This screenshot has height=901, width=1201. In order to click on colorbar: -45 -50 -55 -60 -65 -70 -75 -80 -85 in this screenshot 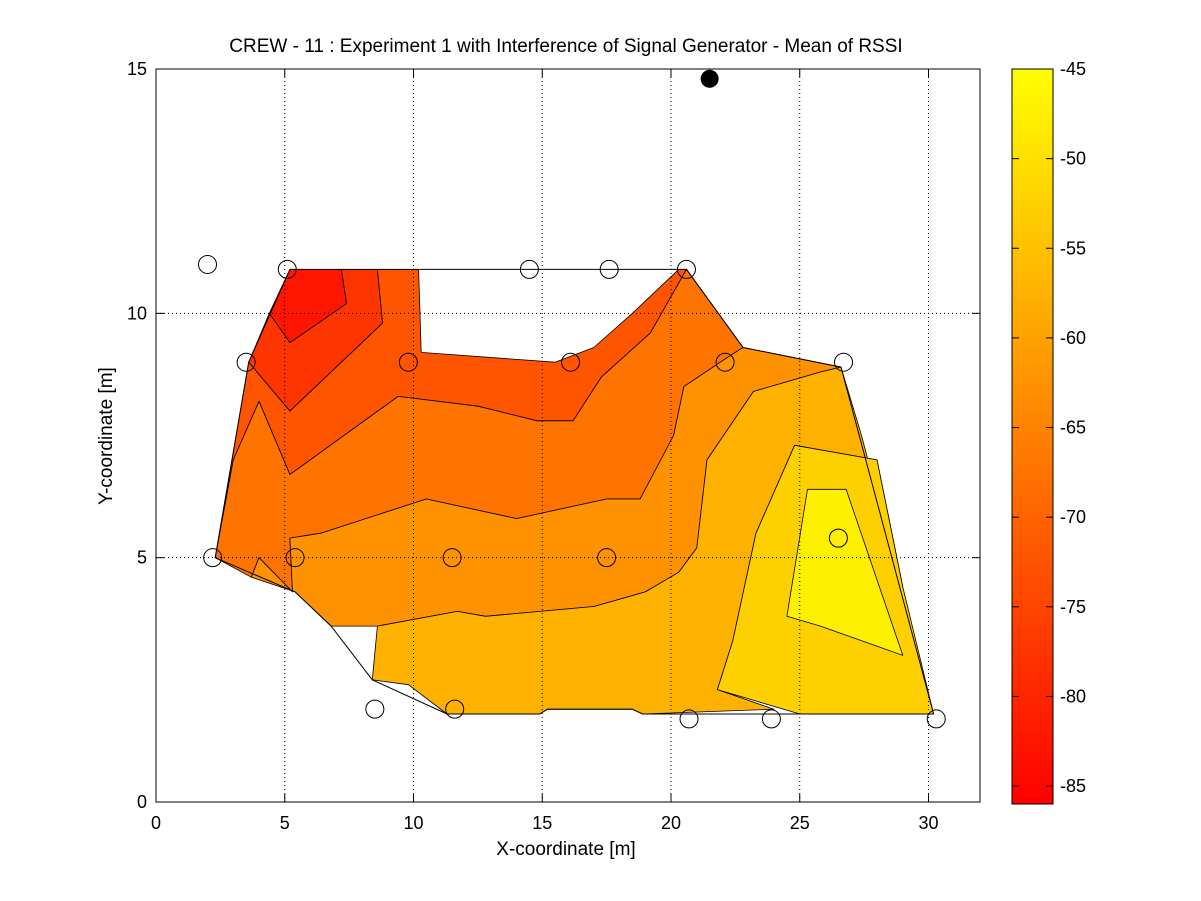, I will do `click(1048, 432)`.